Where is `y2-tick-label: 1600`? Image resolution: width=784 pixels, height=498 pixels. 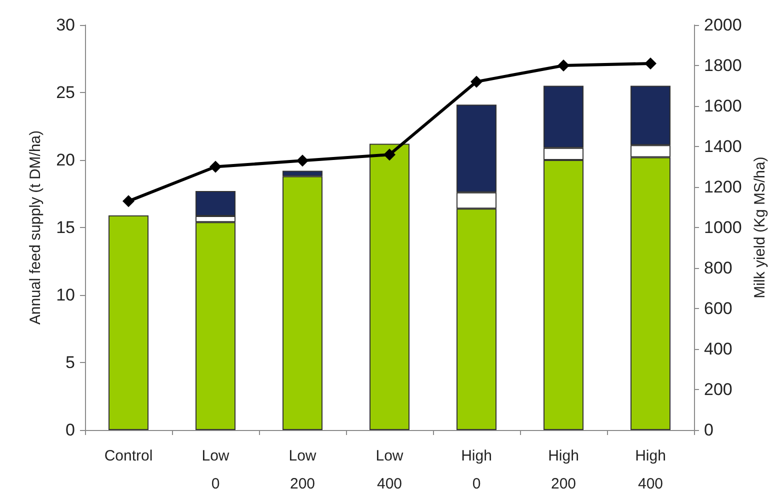
y2-tick-label: 1600 is located at coordinates (723, 106).